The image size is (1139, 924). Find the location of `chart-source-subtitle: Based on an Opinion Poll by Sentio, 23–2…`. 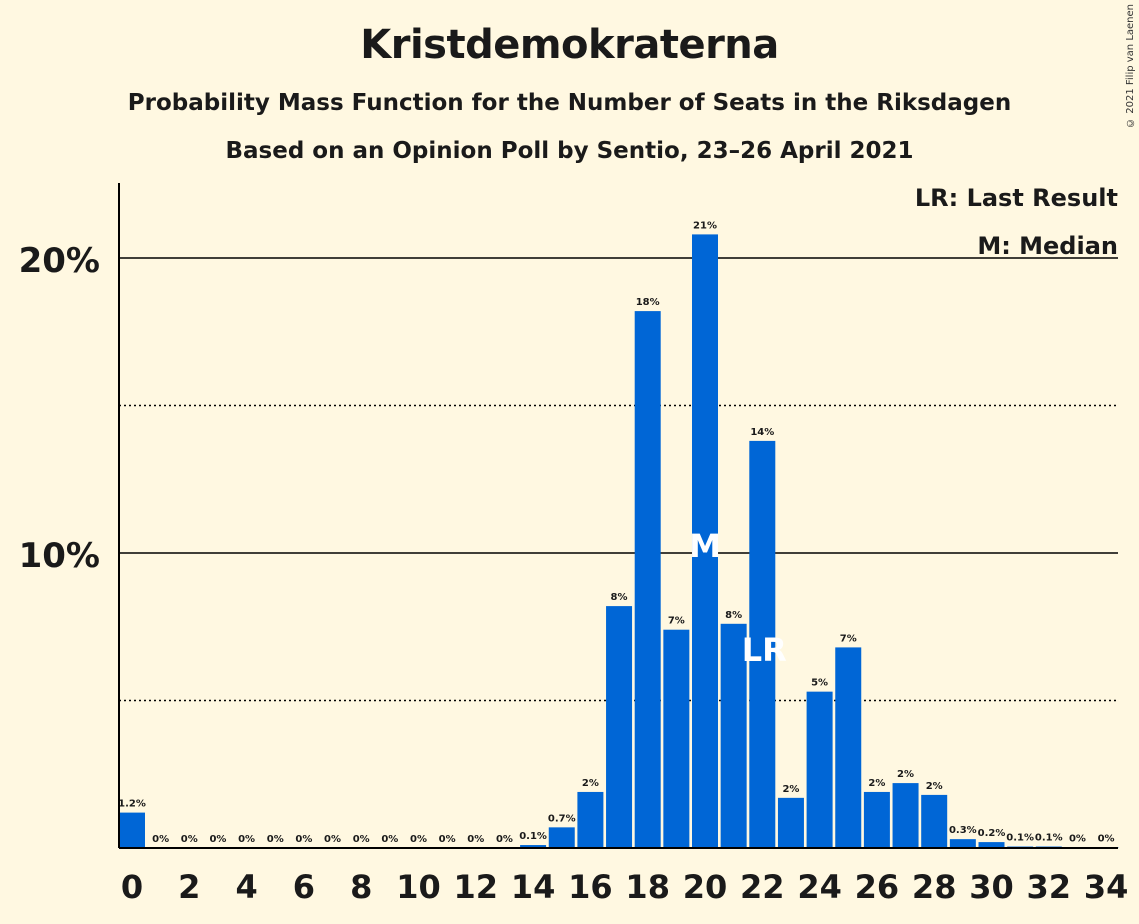

chart-source-subtitle: Based on an Opinion Poll by Sentio, 23–2… is located at coordinates (569, 151).